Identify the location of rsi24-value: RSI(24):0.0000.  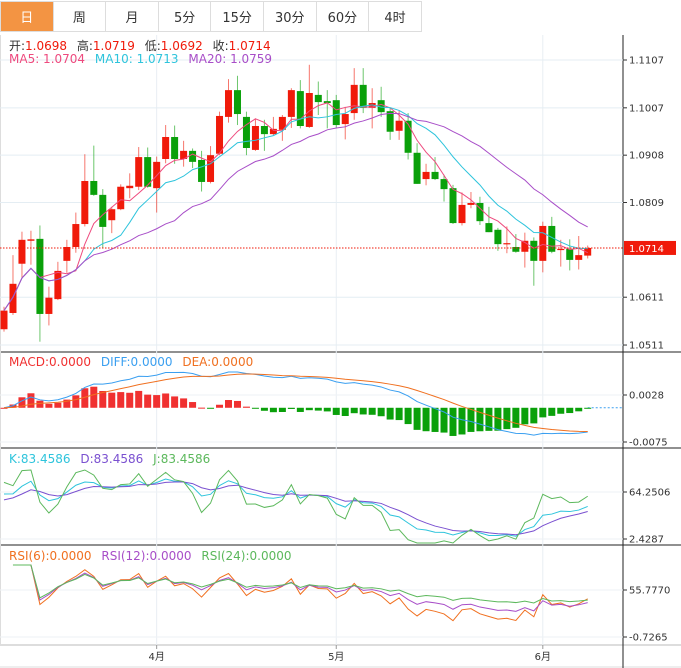
(246, 556).